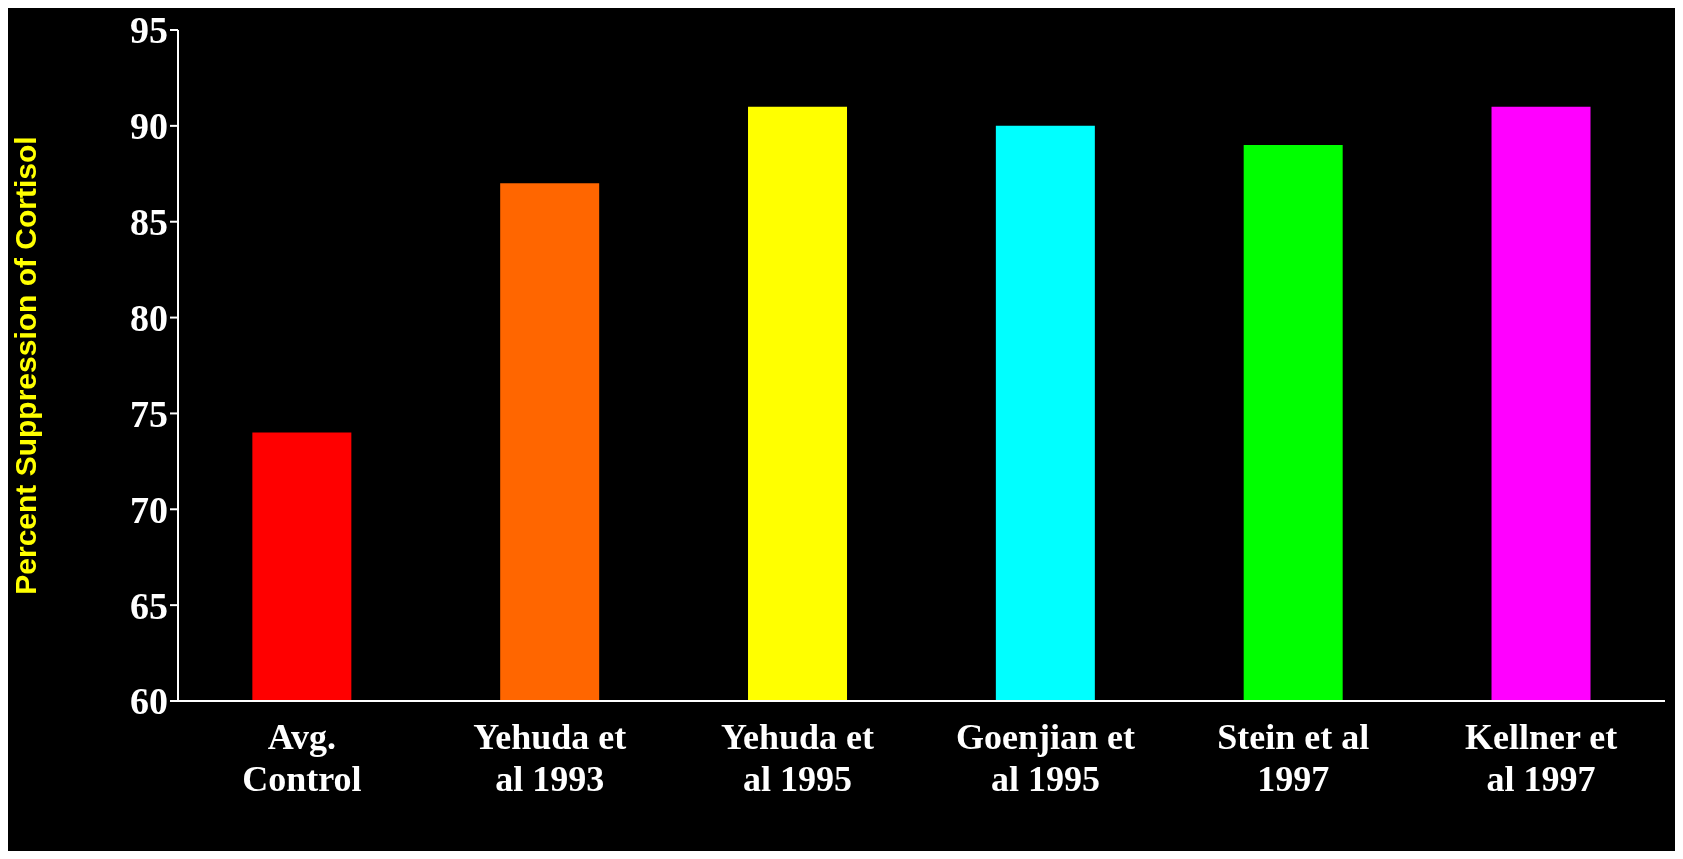  I want to click on x-tick-label: Yehuda et al 1995, so click(798, 758).